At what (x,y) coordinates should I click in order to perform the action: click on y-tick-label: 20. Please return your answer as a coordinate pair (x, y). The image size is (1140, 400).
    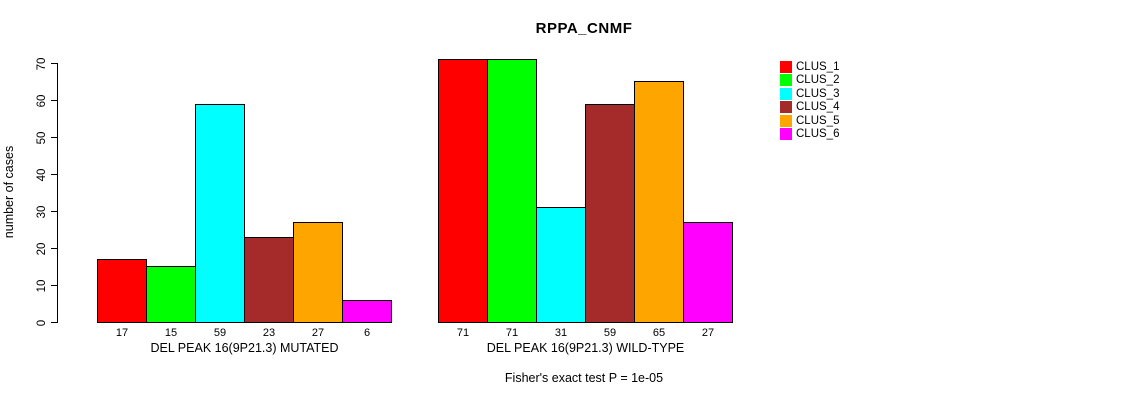
    Looking at the image, I should click on (42, 248).